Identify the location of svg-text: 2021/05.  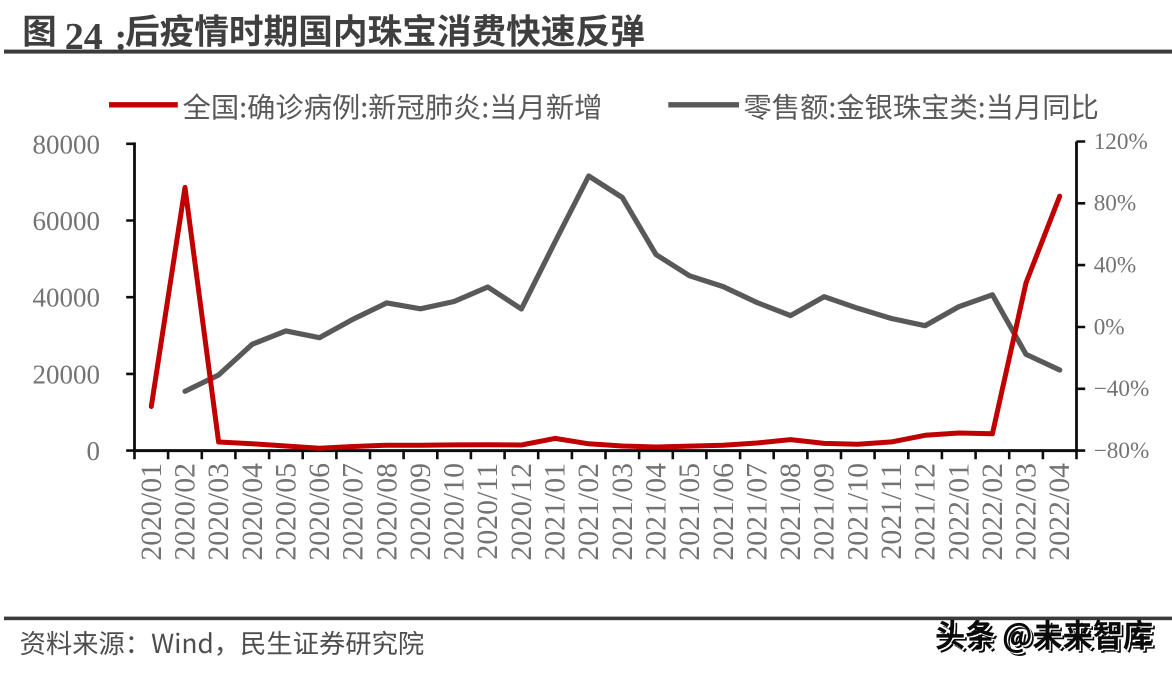
(689, 512).